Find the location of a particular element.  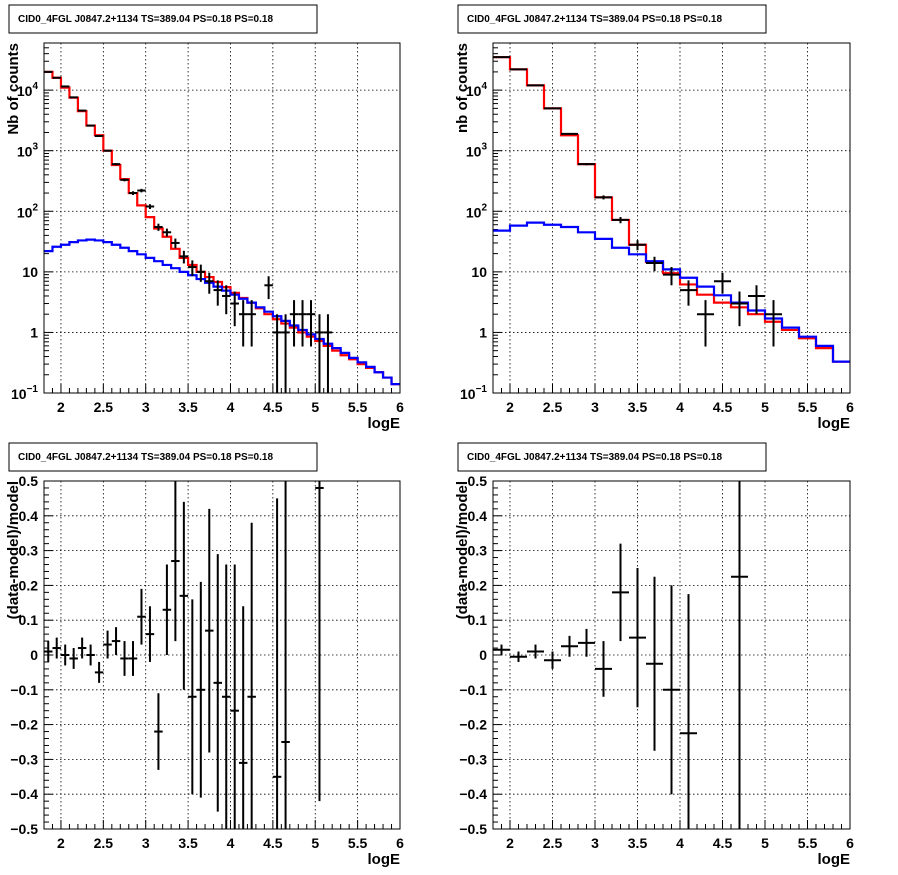

y-tick-label: 10³ is located at coordinates (28, 151).